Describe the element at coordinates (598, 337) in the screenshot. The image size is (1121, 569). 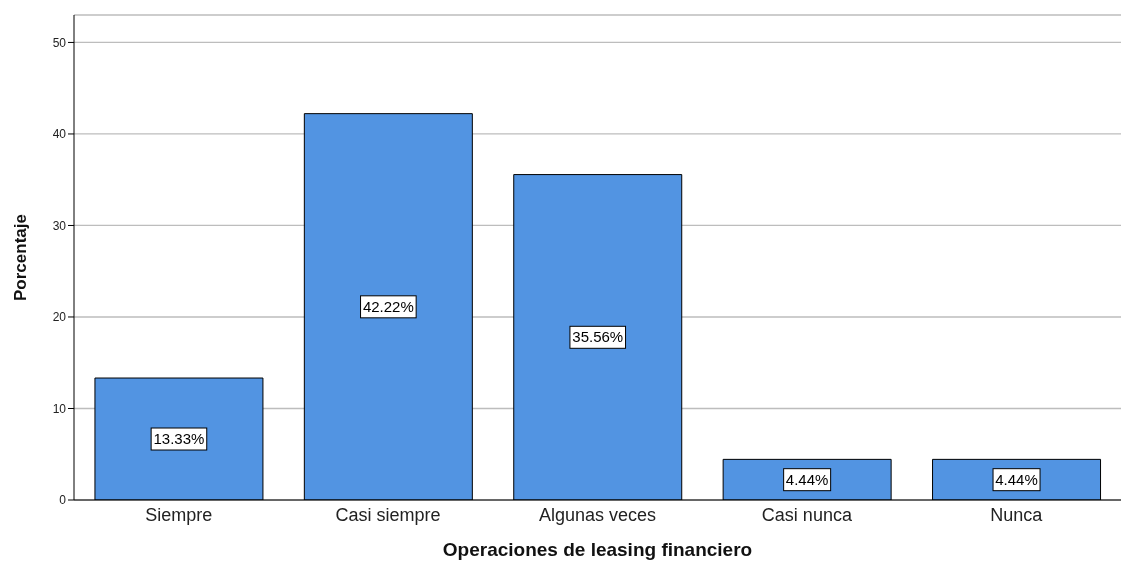
I see `data-label: 35.56%` at that location.